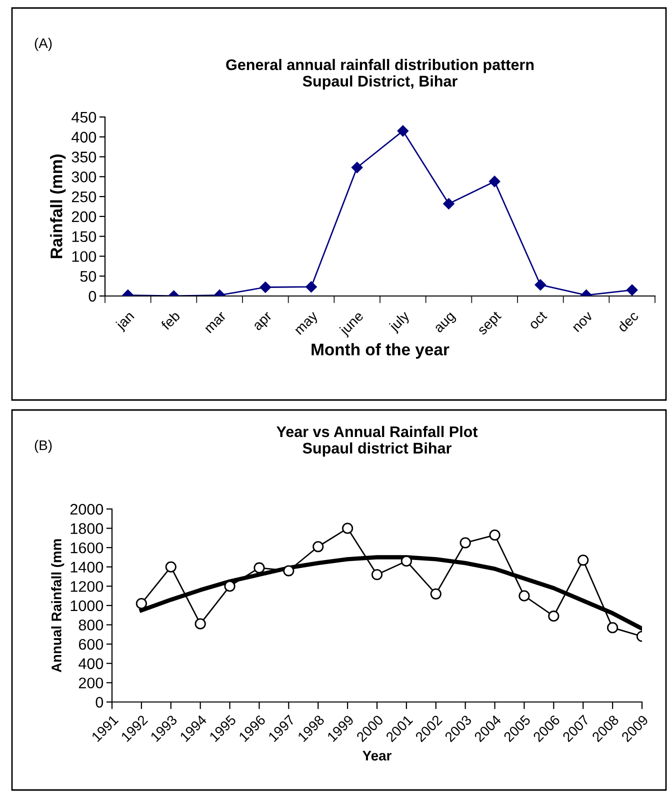 This screenshot has width=672, height=796. I want to click on y-tick-label: 450, so click(84, 117).